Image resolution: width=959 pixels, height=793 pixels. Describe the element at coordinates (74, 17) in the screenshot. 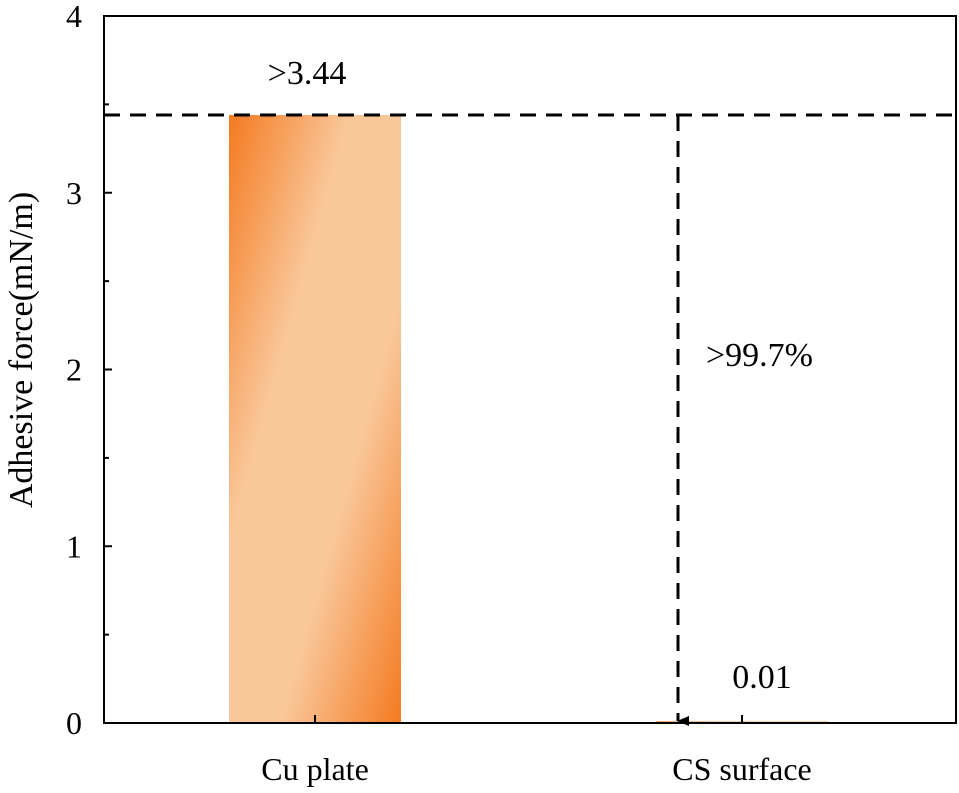

I see `y-tick-label: 4` at that location.